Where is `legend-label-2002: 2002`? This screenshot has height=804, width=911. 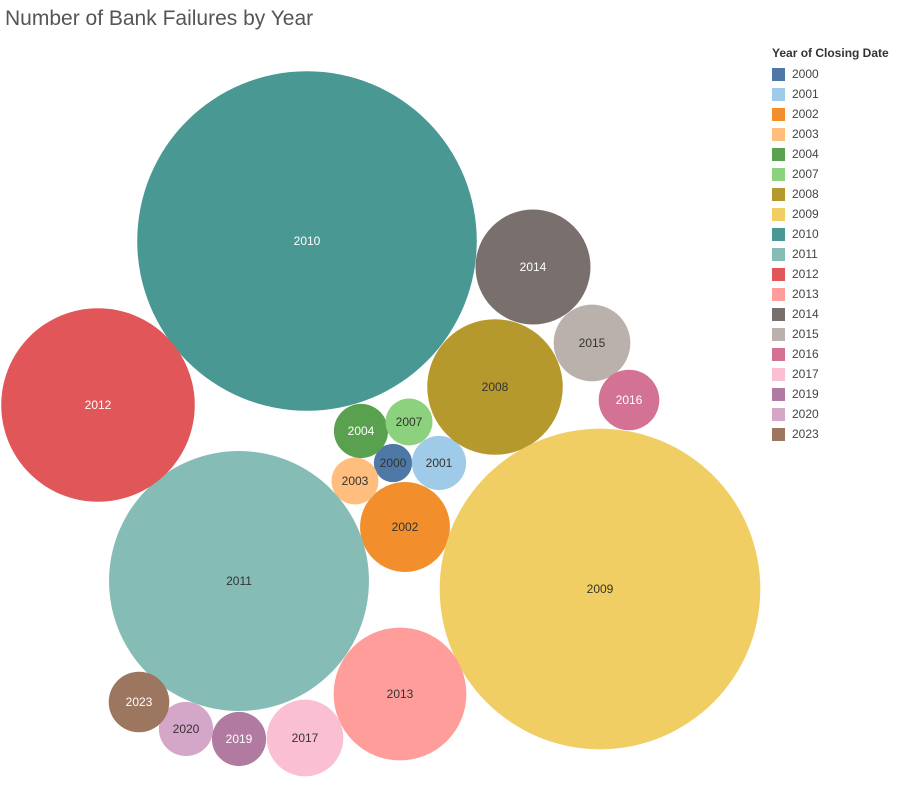 legend-label-2002: 2002 is located at coordinates (805, 114).